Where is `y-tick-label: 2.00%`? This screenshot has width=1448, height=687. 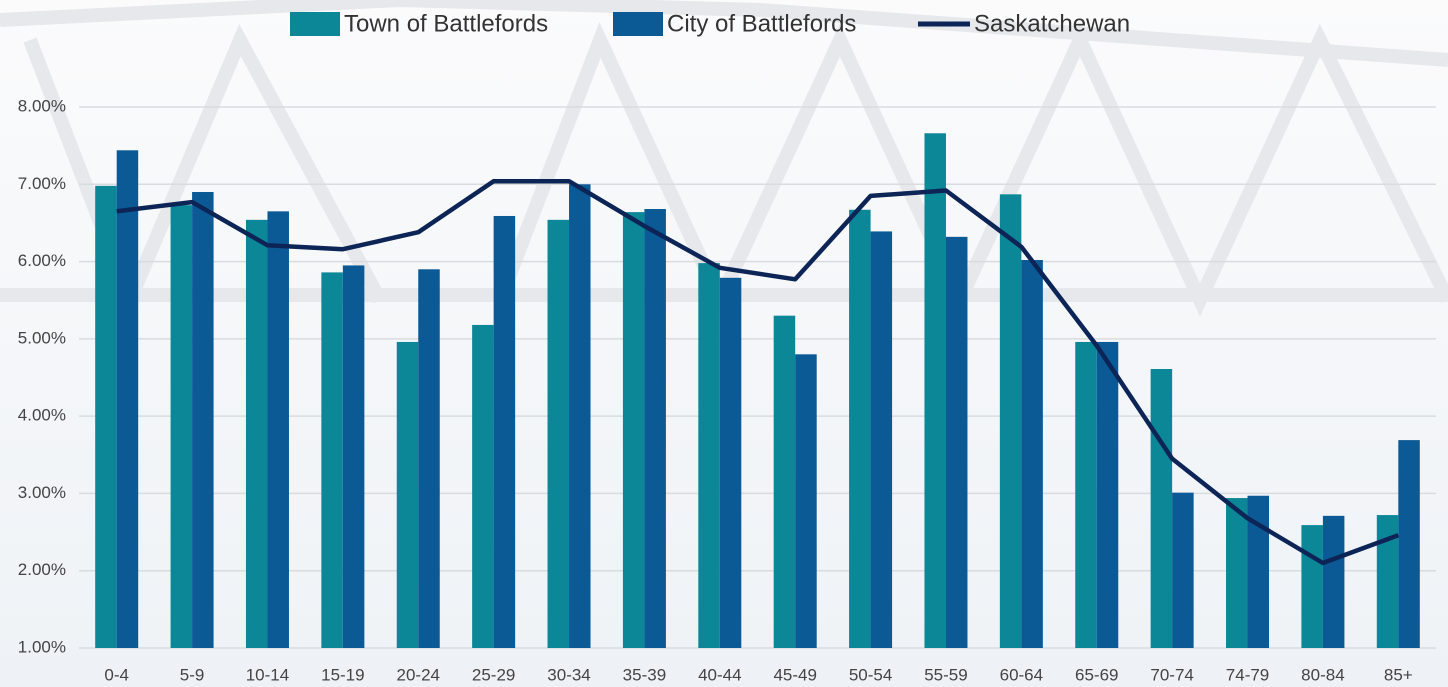
y-tick-label: 2.00% is located at coordinates (42, 569).